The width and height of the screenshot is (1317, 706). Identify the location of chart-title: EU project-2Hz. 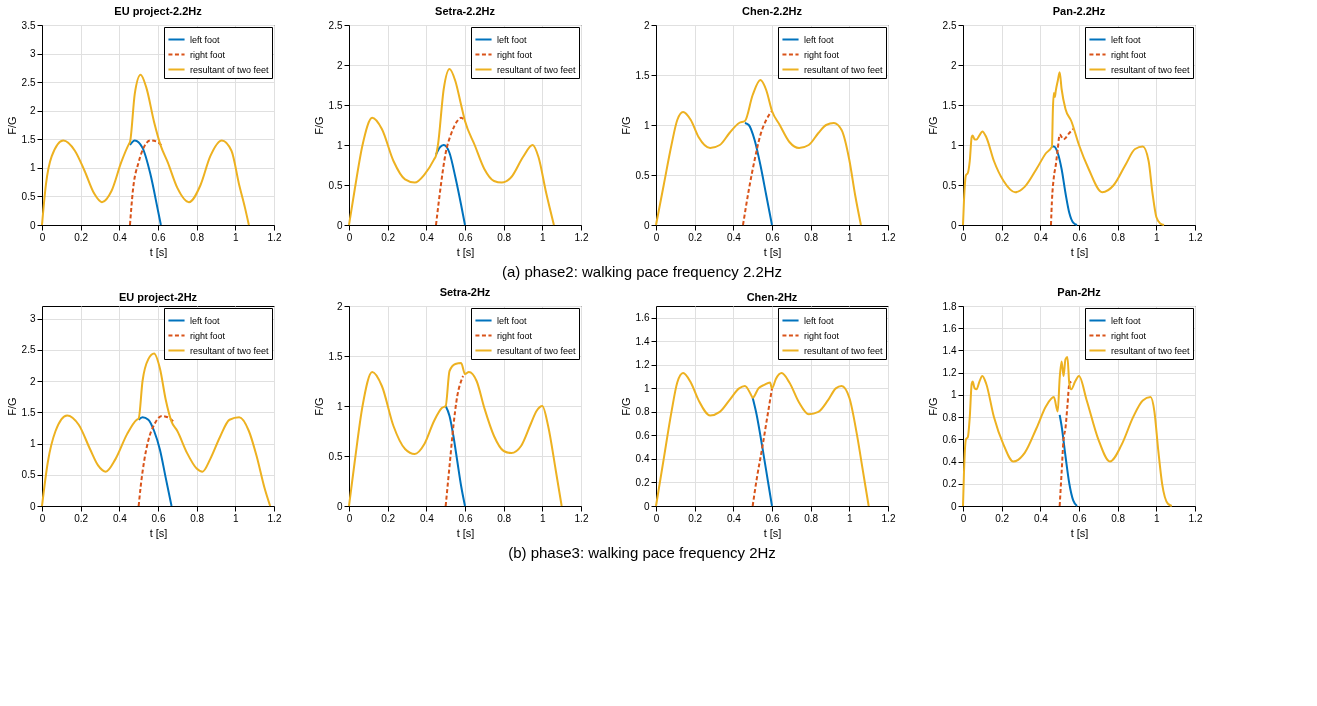
(158, 297).